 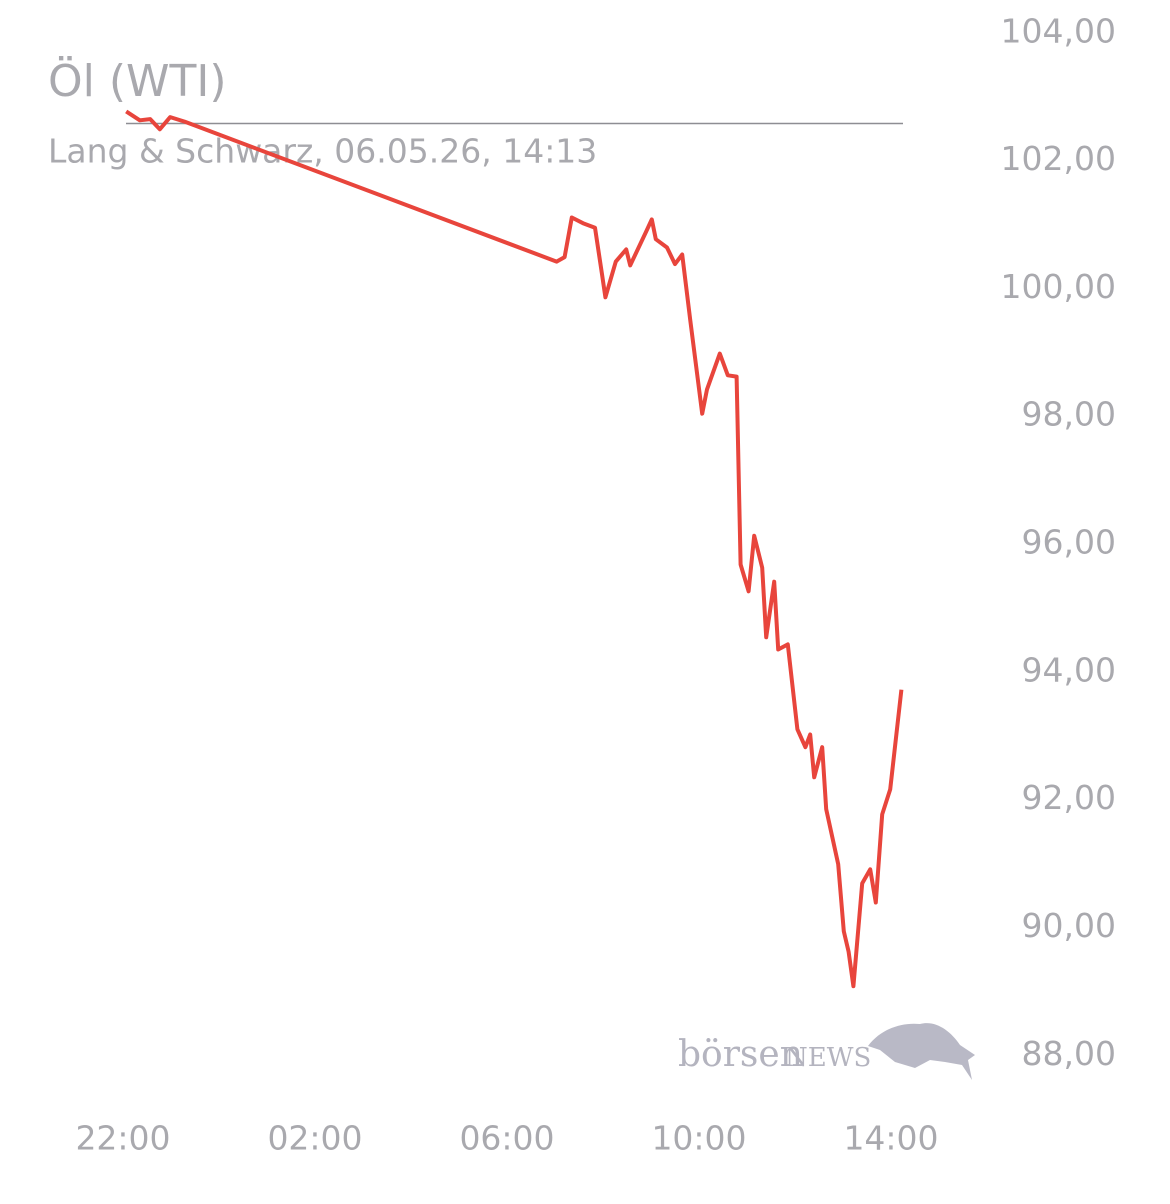 I want to click on x-tick-label: 22:00, so click(x=122, y=1138).